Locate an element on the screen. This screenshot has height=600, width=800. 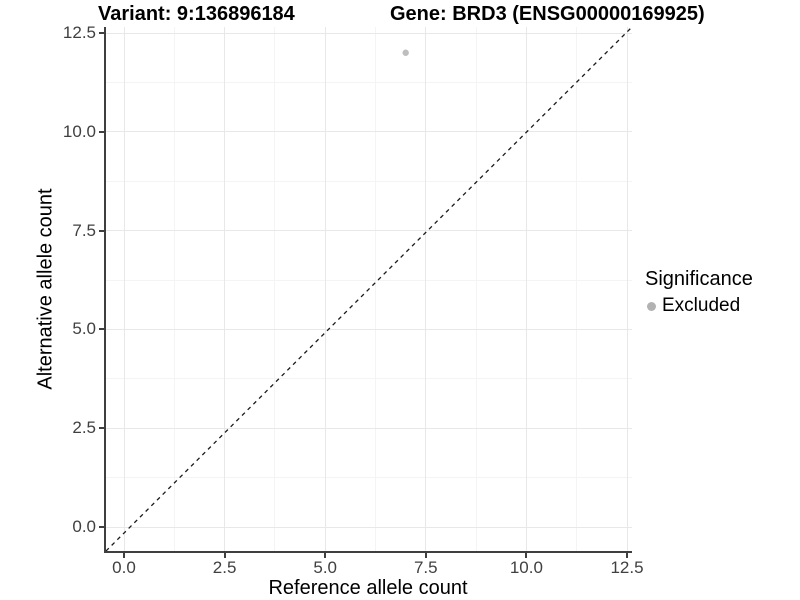
legend-item-excluded: Excluded is located at coordinates (700, 306).